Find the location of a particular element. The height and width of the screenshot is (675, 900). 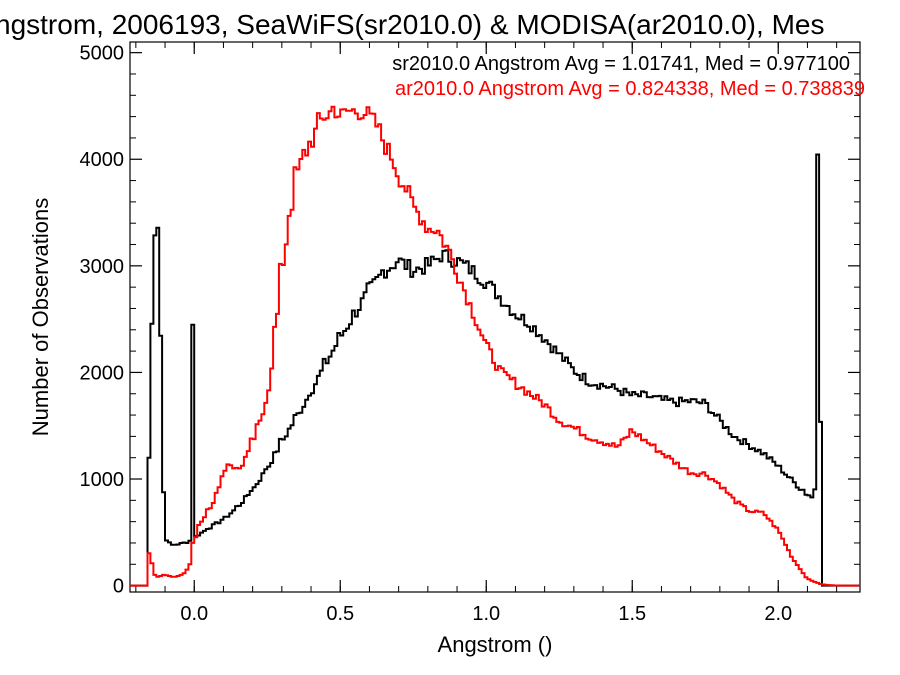

x-tick-label: 1.5 is located at coordinates (632, 614).